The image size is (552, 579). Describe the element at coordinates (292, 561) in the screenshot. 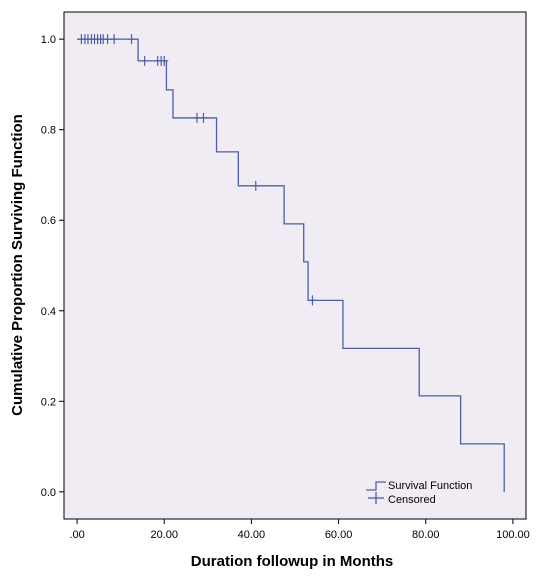

I see `x-axis-title: Duration followup in Months` at that location.